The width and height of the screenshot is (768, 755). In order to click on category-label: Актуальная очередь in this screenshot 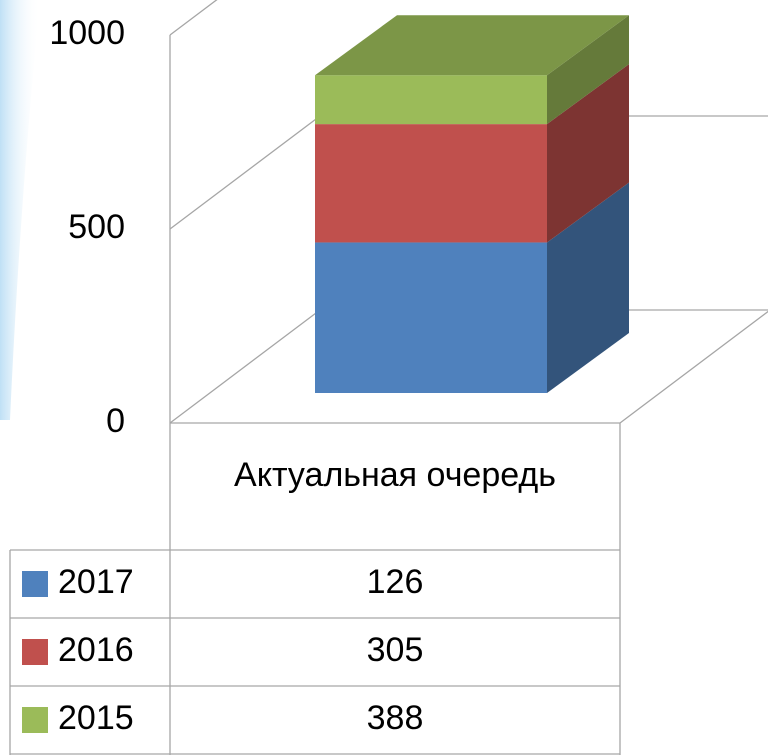, I will do `click(395, 475)`.